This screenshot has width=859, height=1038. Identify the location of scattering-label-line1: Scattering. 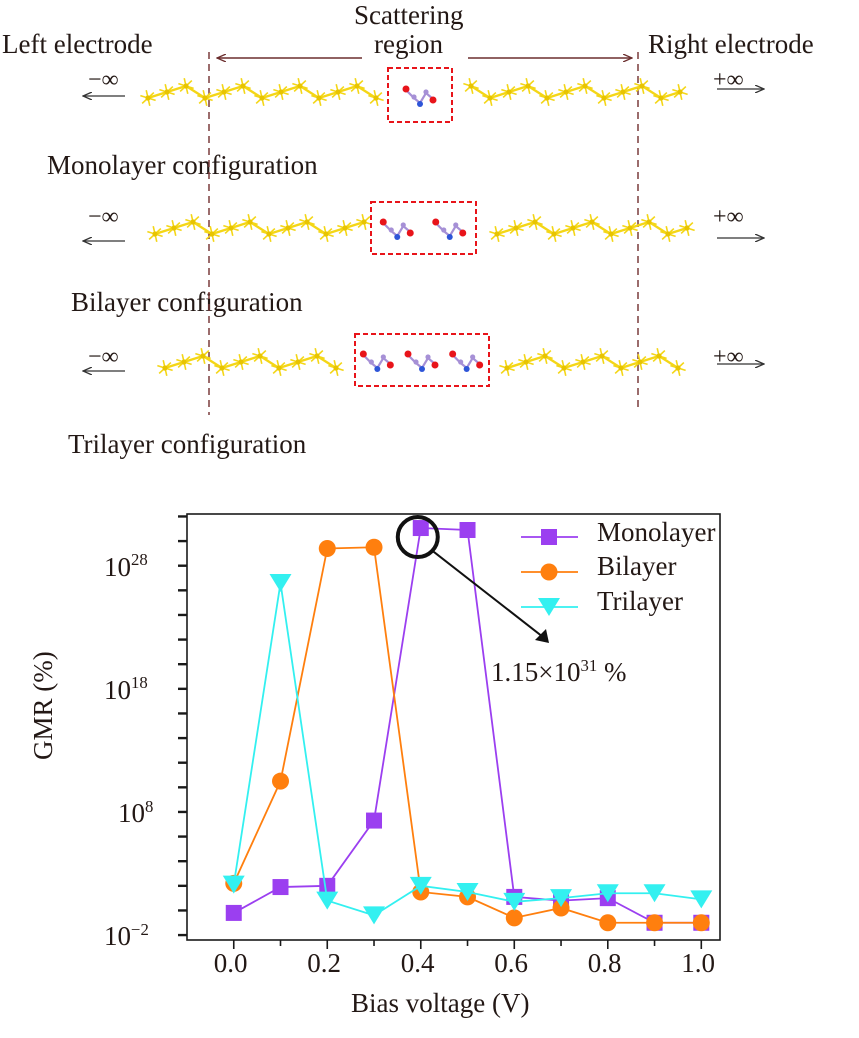
(409, 15).